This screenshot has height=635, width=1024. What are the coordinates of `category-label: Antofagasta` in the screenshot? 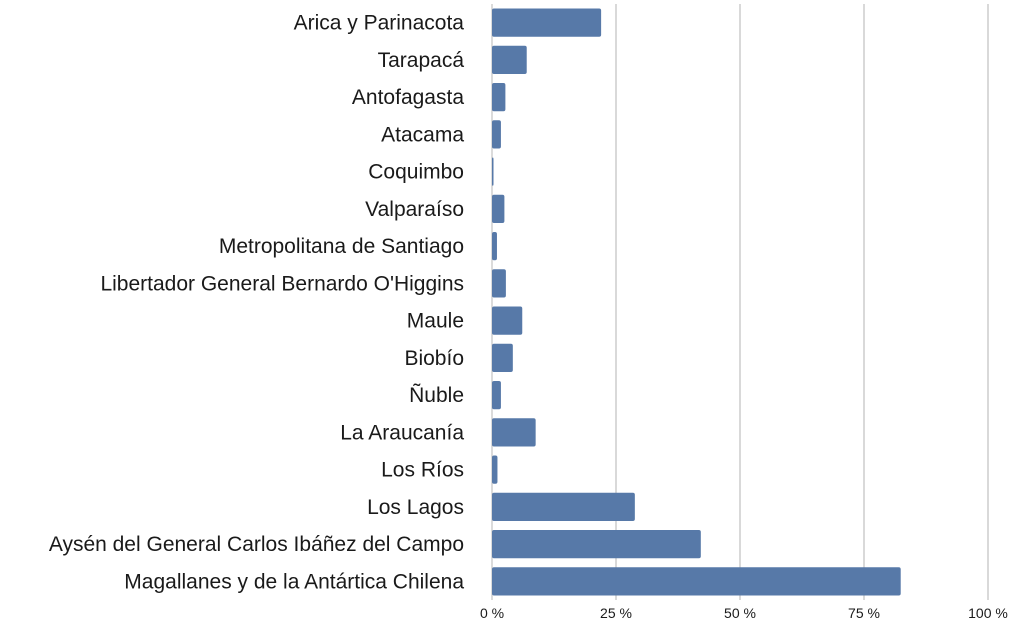 It's located at (408, 97).